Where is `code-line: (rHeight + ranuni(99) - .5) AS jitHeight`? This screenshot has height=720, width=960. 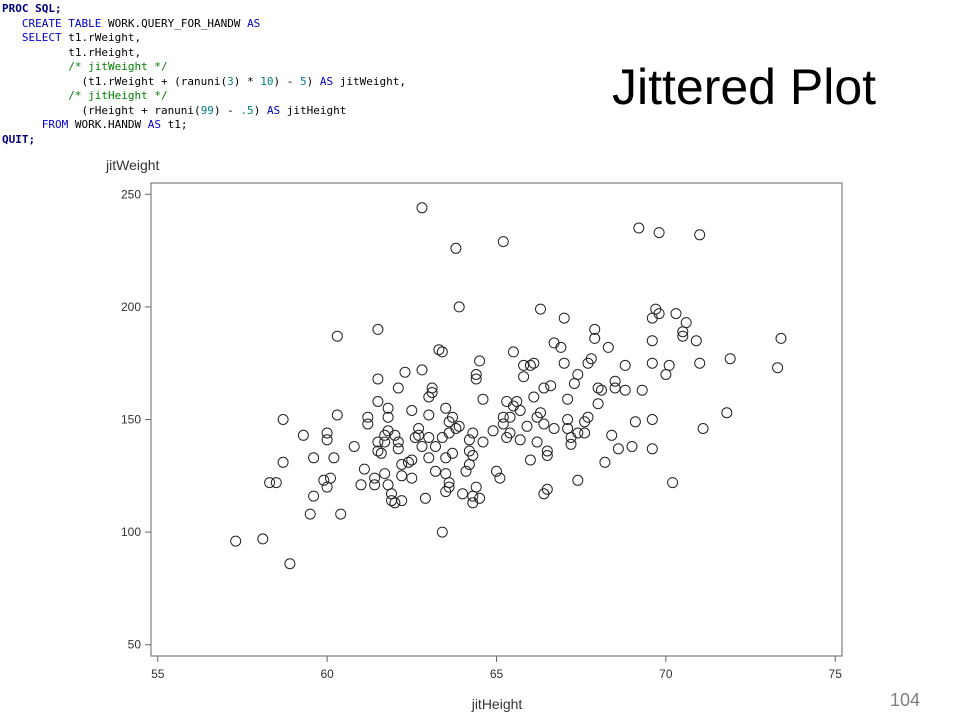 code-line: (rHeight + ranuni(99) - .5) AS jitHeight is located at coordinates (174, 110).